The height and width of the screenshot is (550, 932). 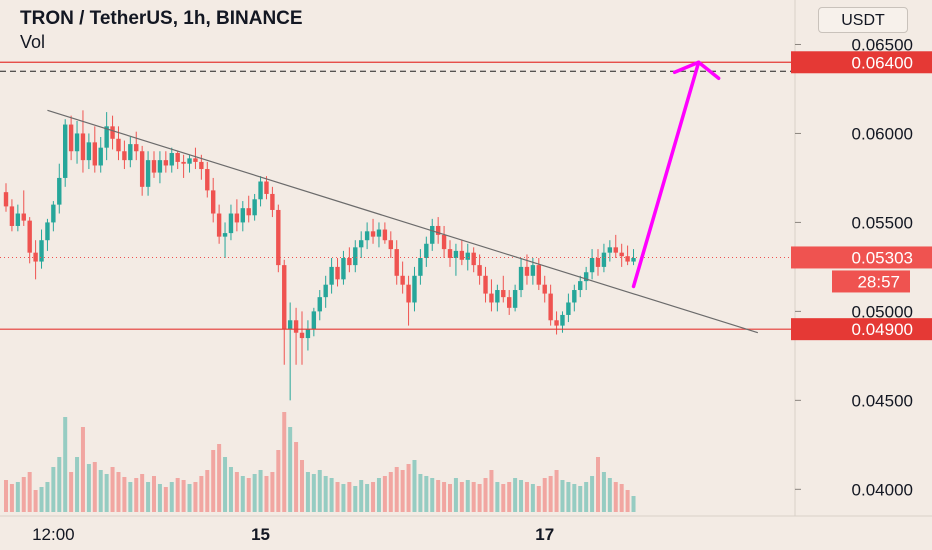 I want to click on support-price-tag: 0.04900, so click(x=861, y=329).